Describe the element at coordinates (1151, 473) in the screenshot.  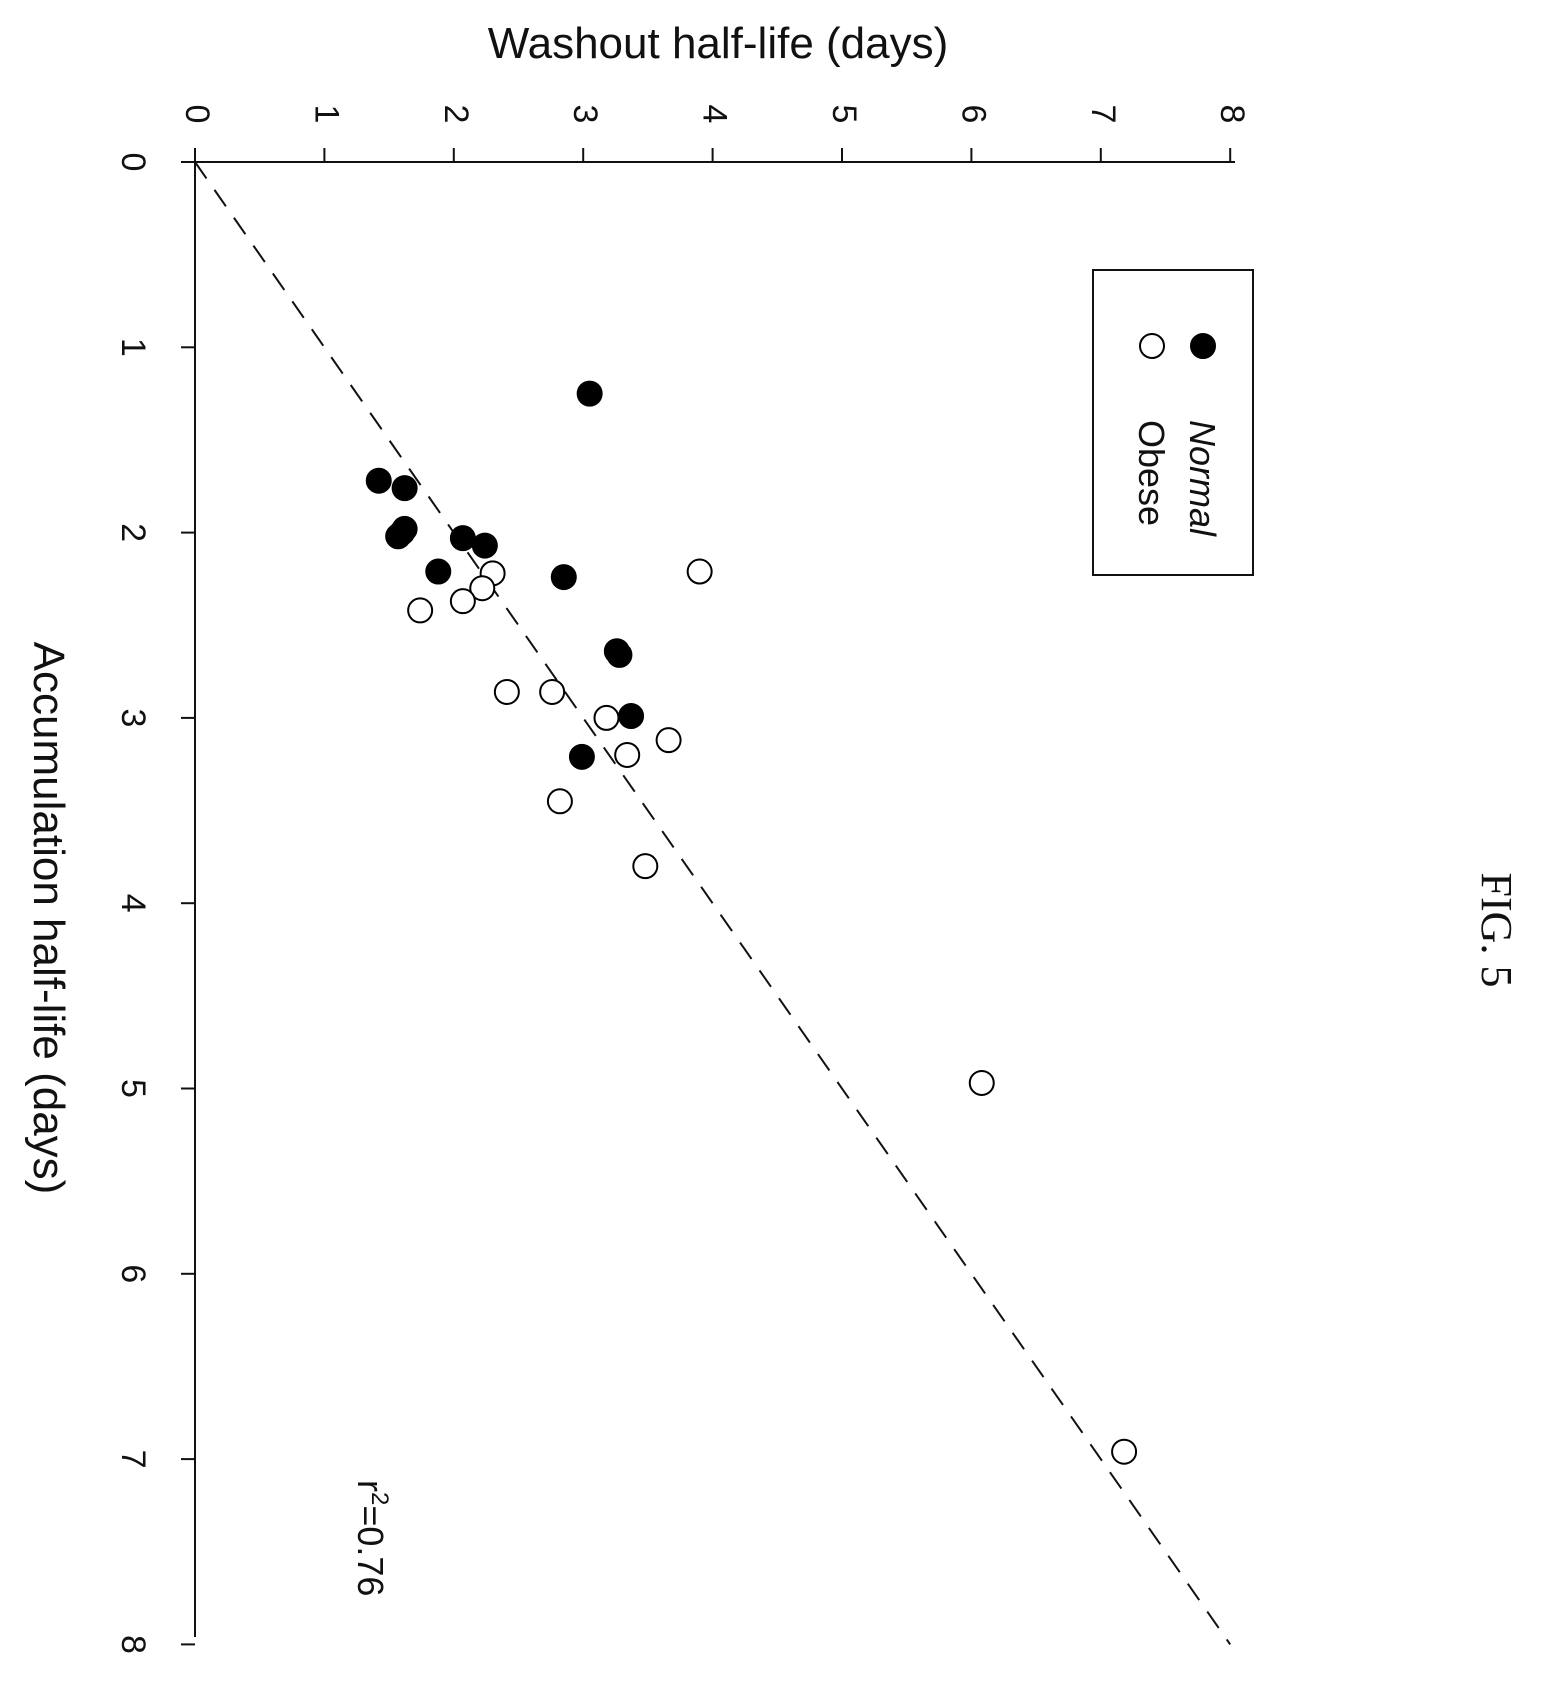
I see `legend-label-obese: Obese` at that location.